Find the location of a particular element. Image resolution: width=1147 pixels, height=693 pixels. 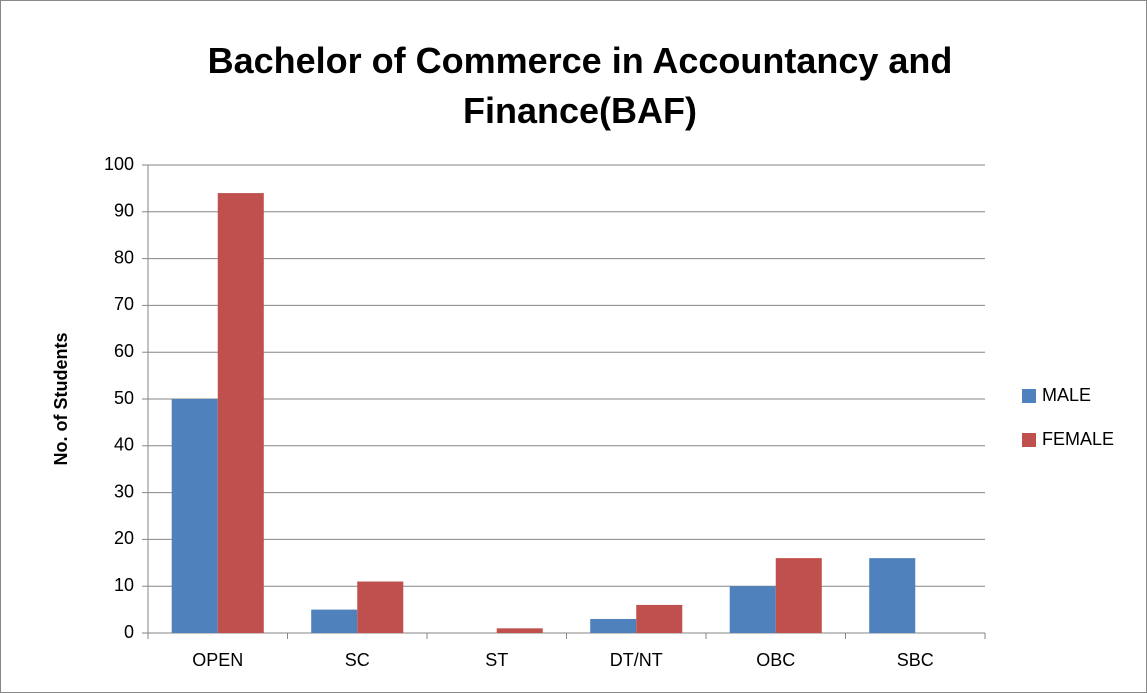

y-tick-label: 40 is located at coordinates (124, 445).